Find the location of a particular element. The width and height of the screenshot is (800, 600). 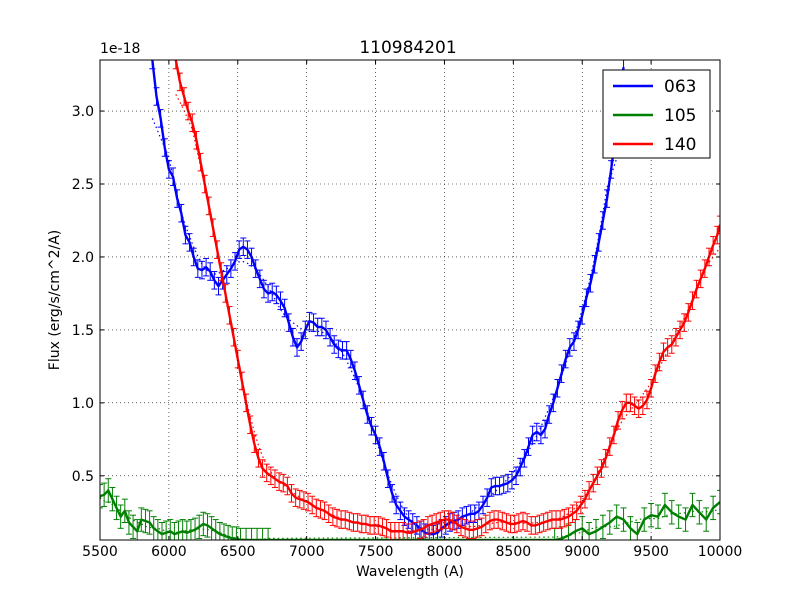

x-tick-label: 6500 is located at coordinates (238, 552).